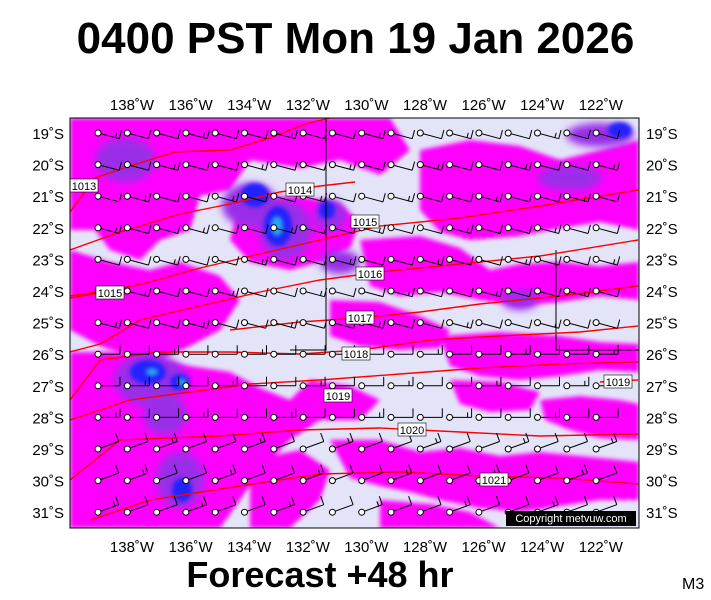 The height and width of the screenshot is (600, 711). Describe the element at coordinates (484, 547) in the screenshot. I see `longitude-label: 126˚W` at that location.